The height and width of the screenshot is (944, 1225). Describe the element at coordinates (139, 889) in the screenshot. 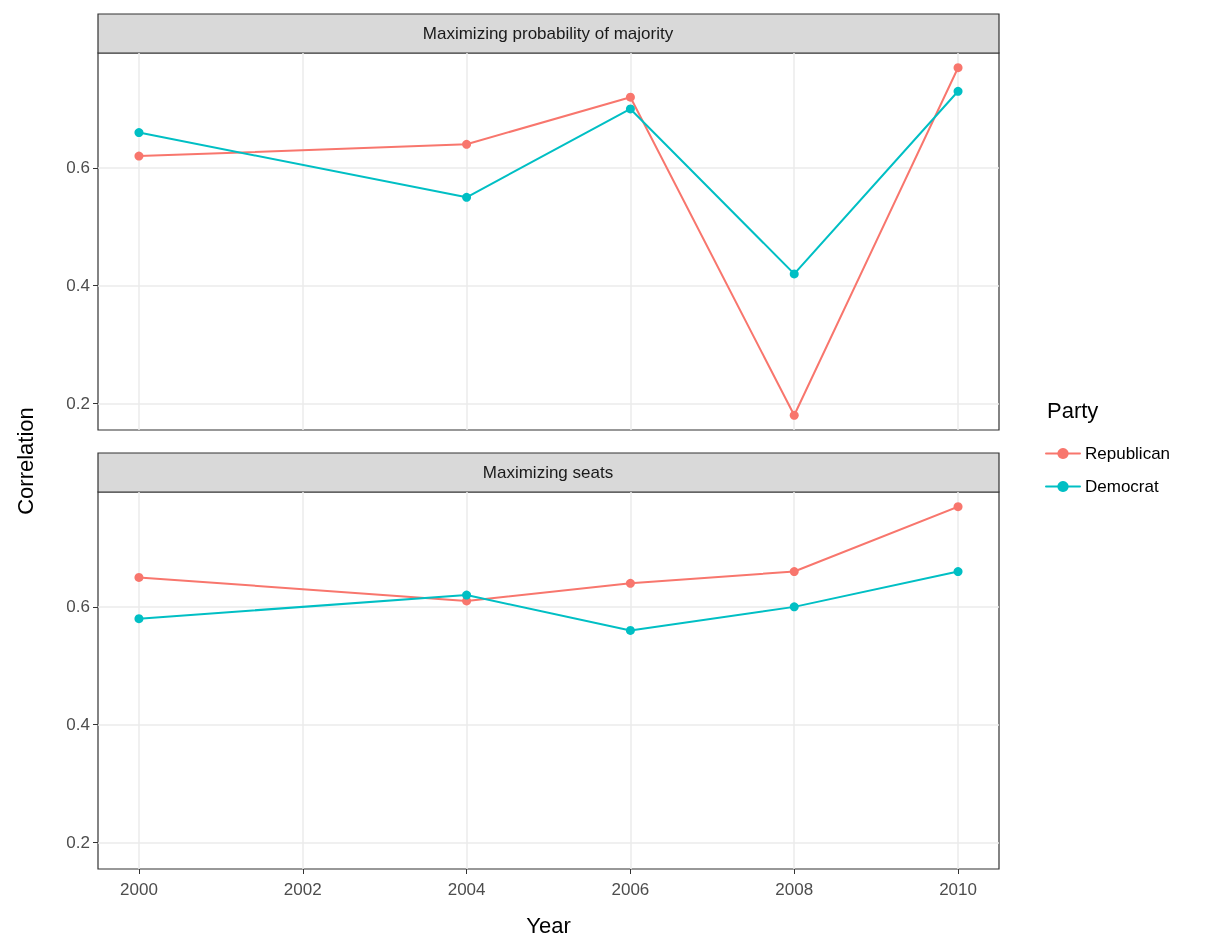

I see `x-tick-label: 2000` at that location.